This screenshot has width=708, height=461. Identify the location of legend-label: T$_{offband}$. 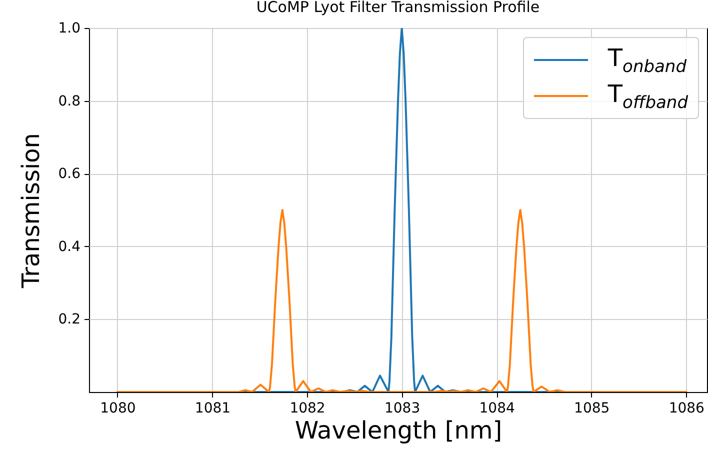
(648, 96).